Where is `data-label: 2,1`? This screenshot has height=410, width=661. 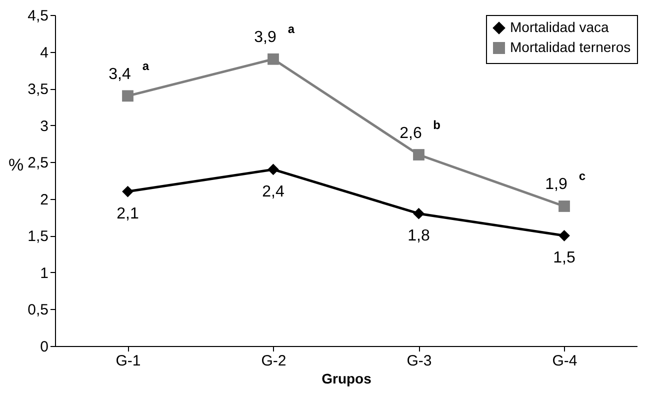 data-label: 2,1 is located at coordinates (127, 214).